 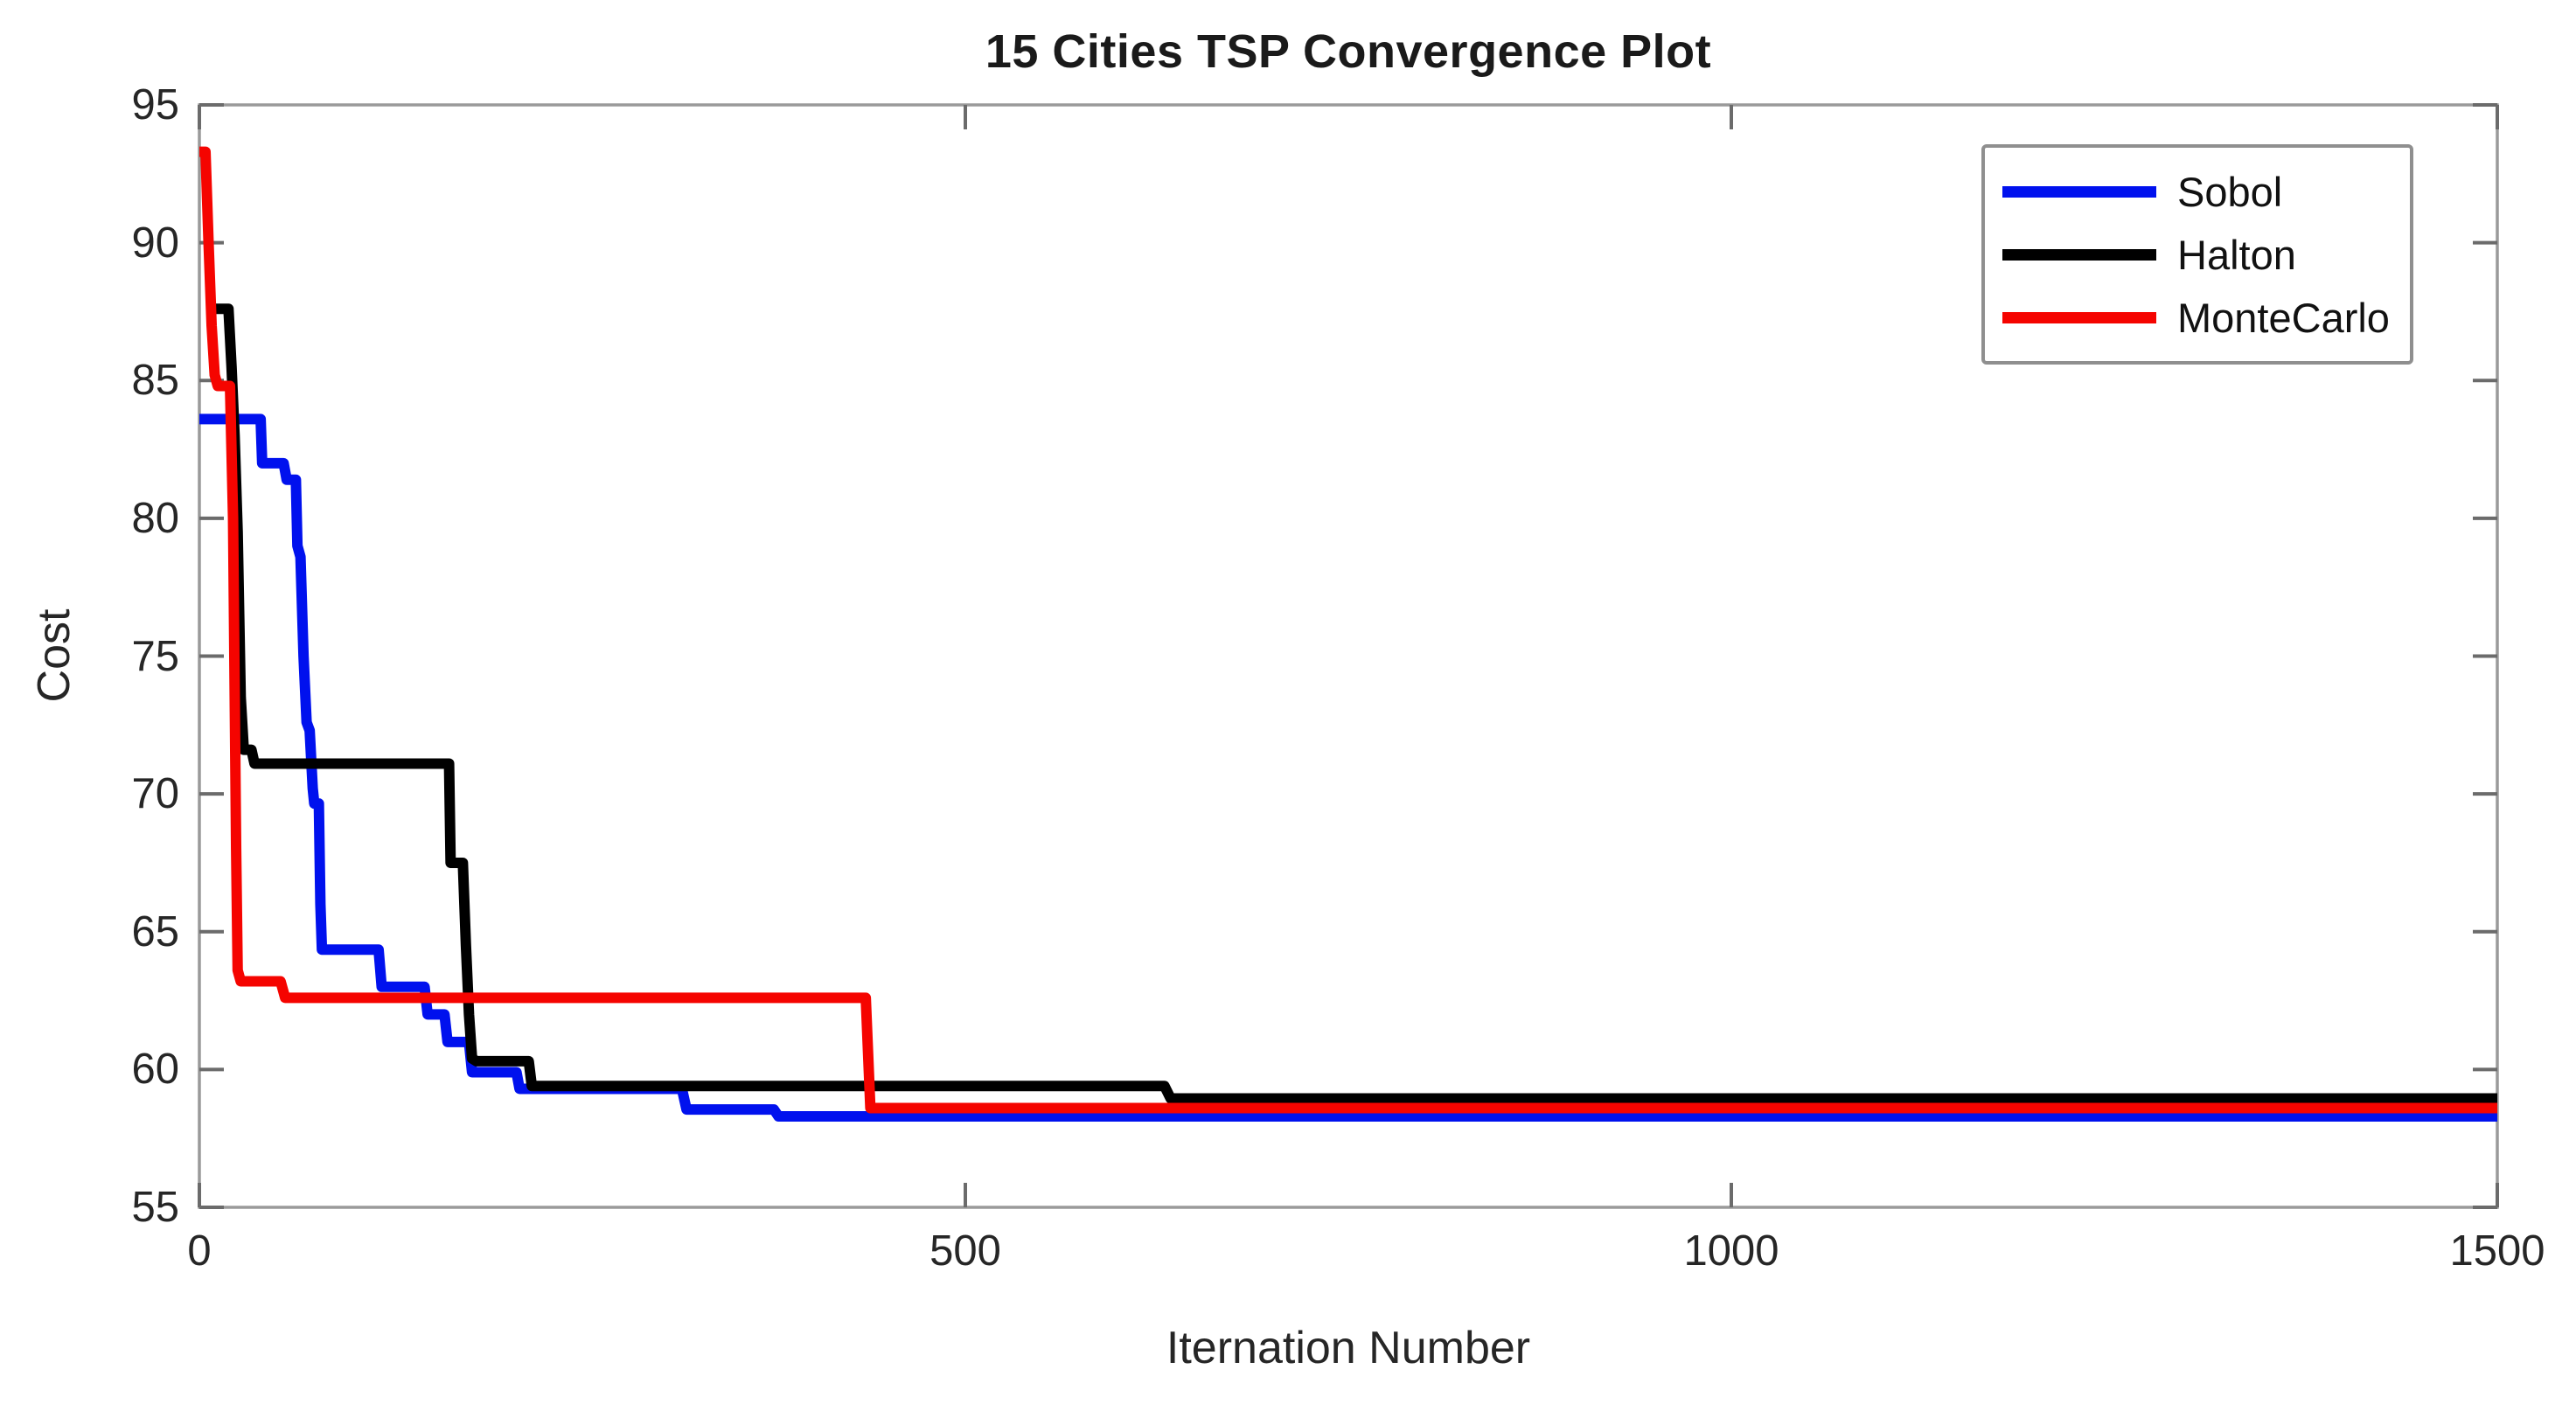 I want to click on y-tick-label: 75, so click(x=155, y=656).